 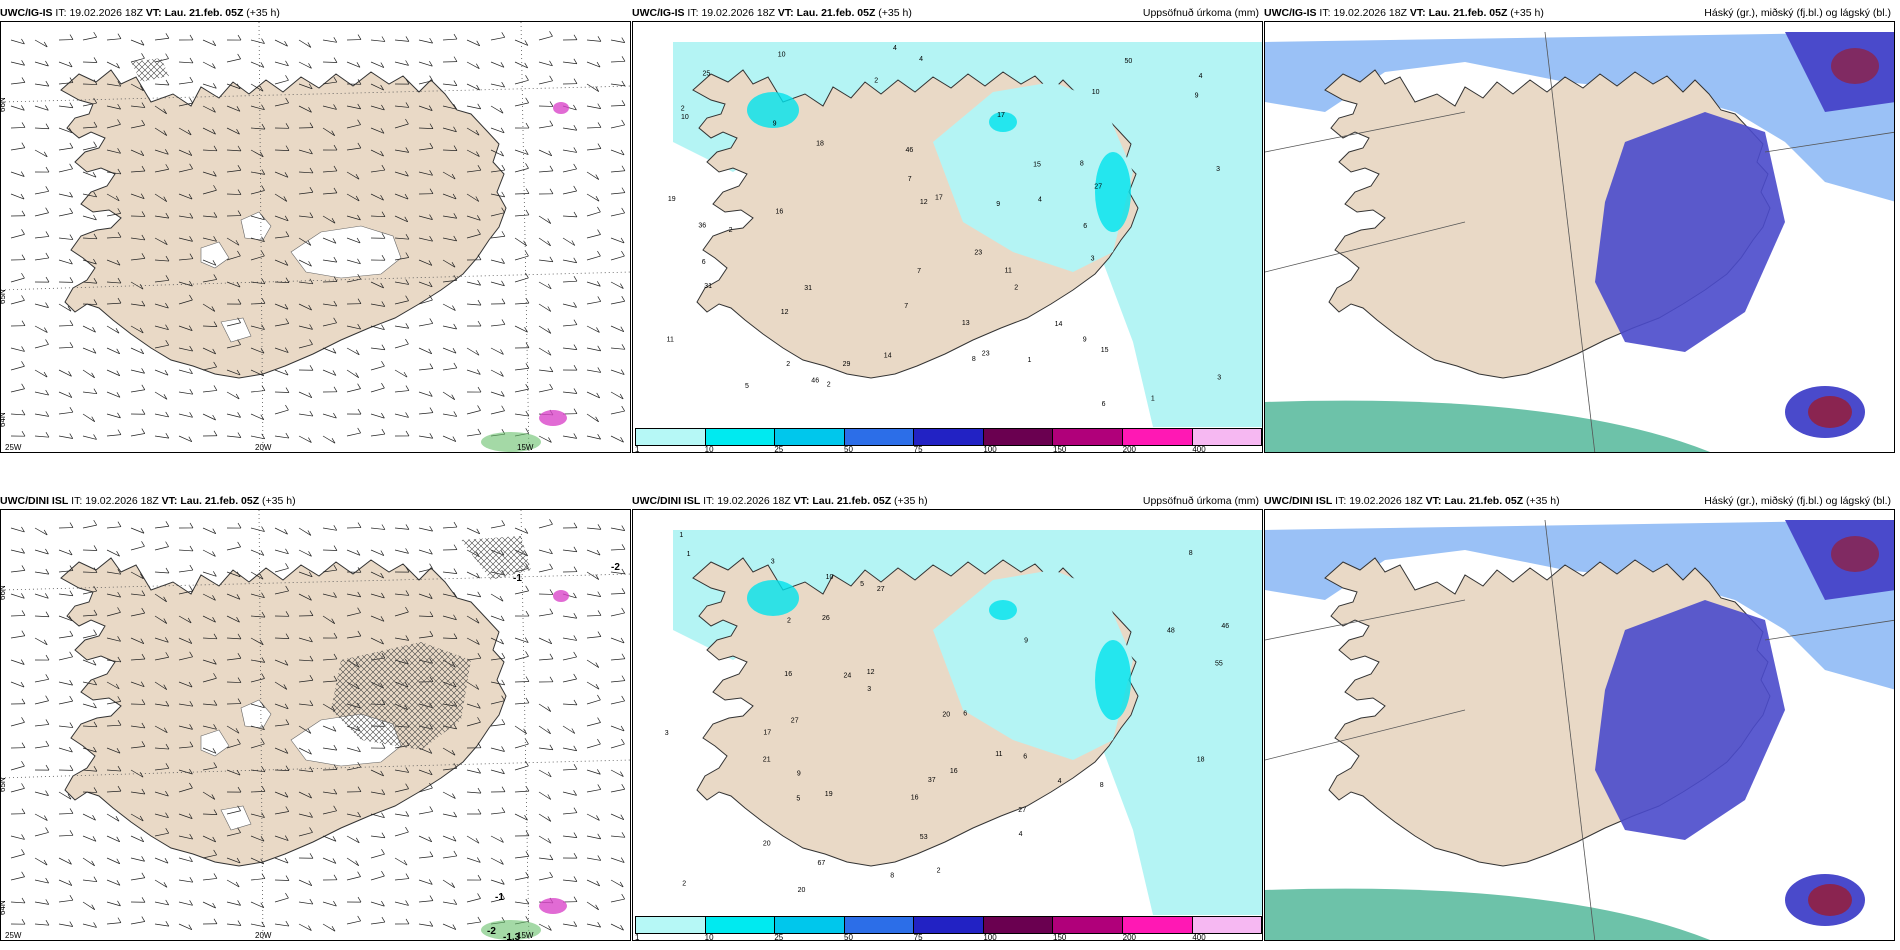 I want to click on precip-value: 16, so click(x=954, y=771).